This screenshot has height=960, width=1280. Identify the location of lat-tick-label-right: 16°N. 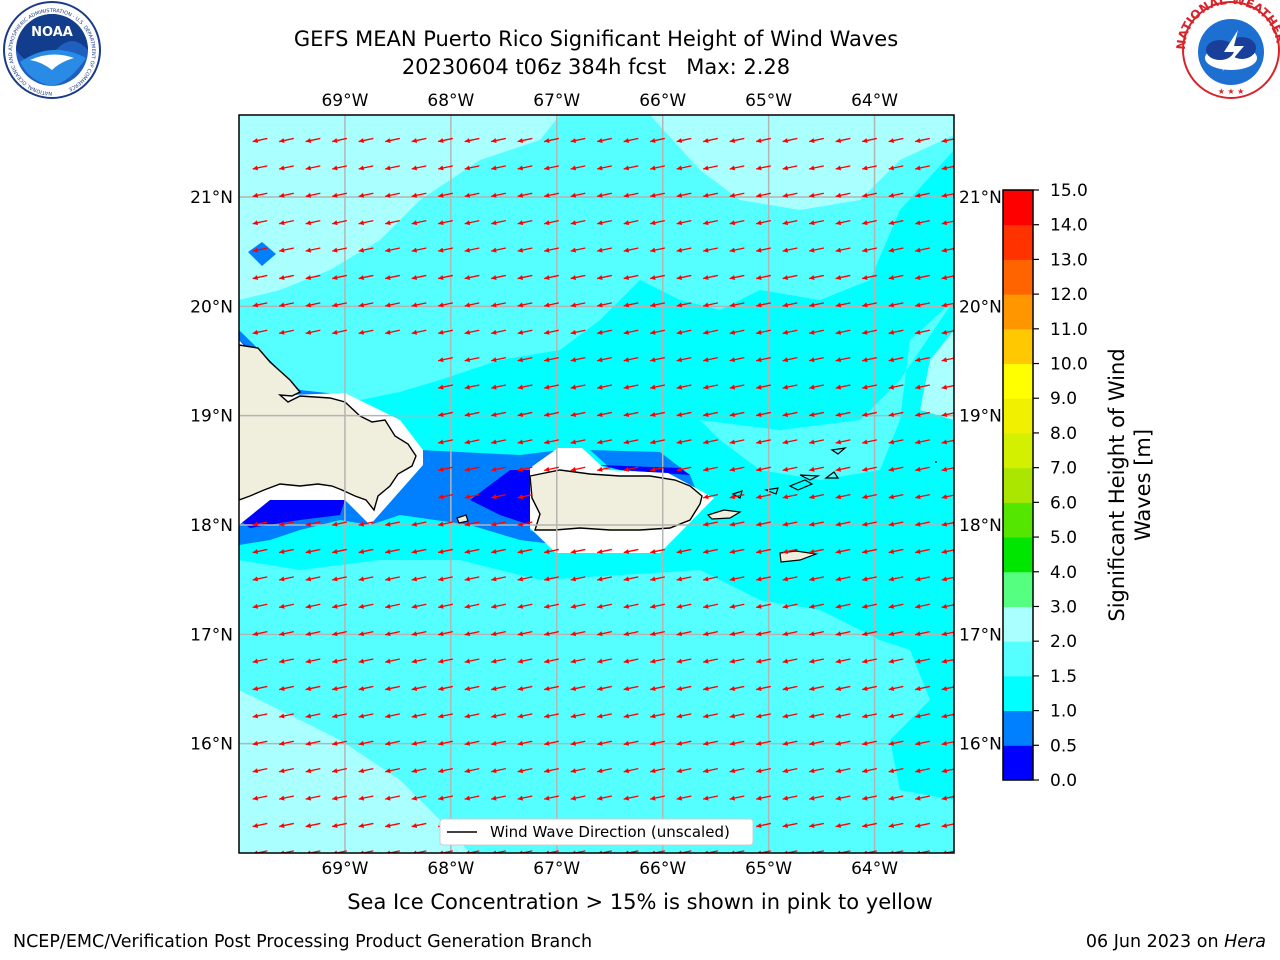
(980, 745).